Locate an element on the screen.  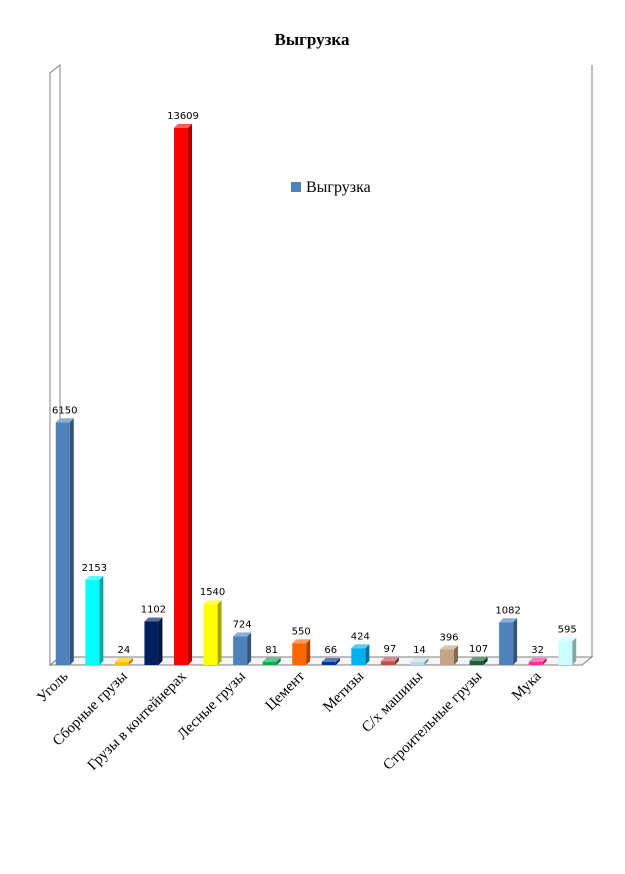
data-label: 81 is located at coordinates (271, 650).